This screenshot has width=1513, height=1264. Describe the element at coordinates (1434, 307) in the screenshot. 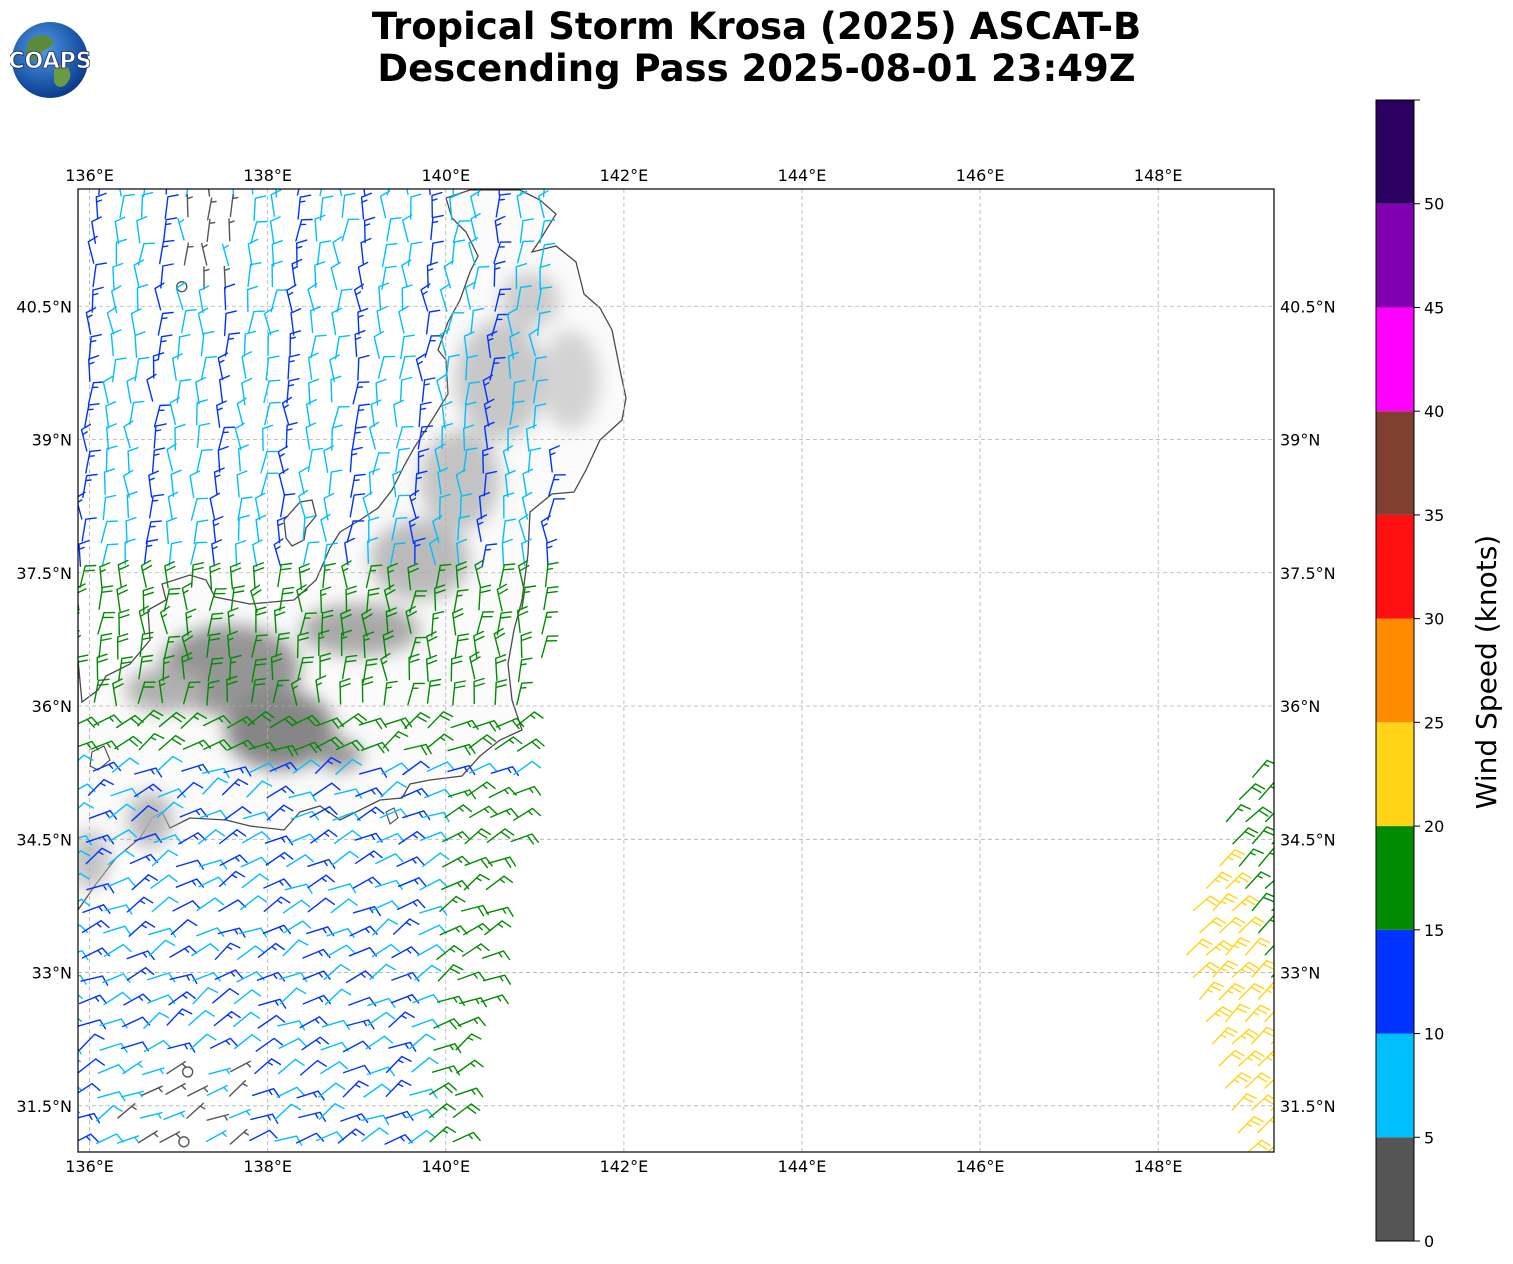

I see `colorbar-tick-label: 45` at that location.